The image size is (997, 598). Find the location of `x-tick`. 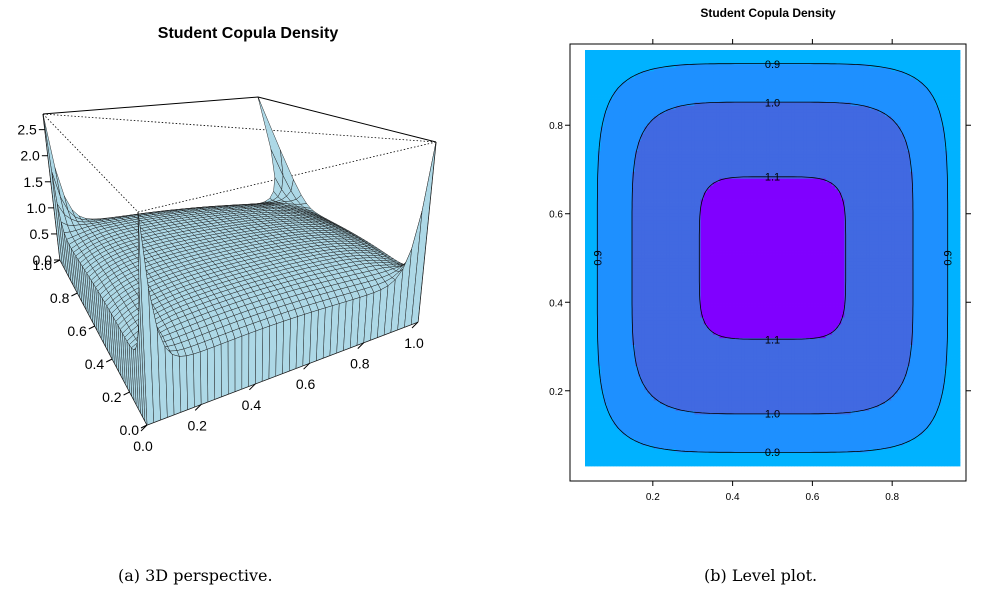

x-tick is located at coordinates (306, 366).